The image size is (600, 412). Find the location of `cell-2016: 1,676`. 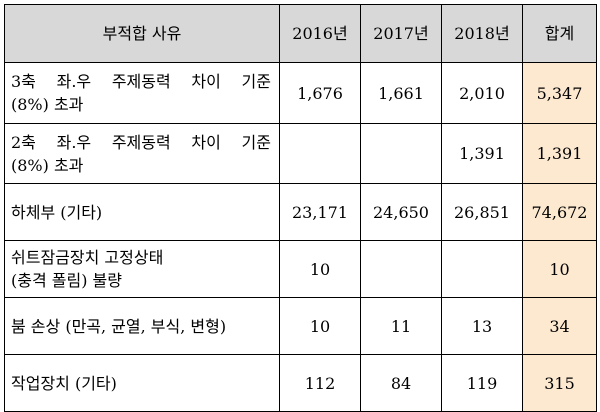

cell-2016: 1,676 is located at coordinates (320, 93).